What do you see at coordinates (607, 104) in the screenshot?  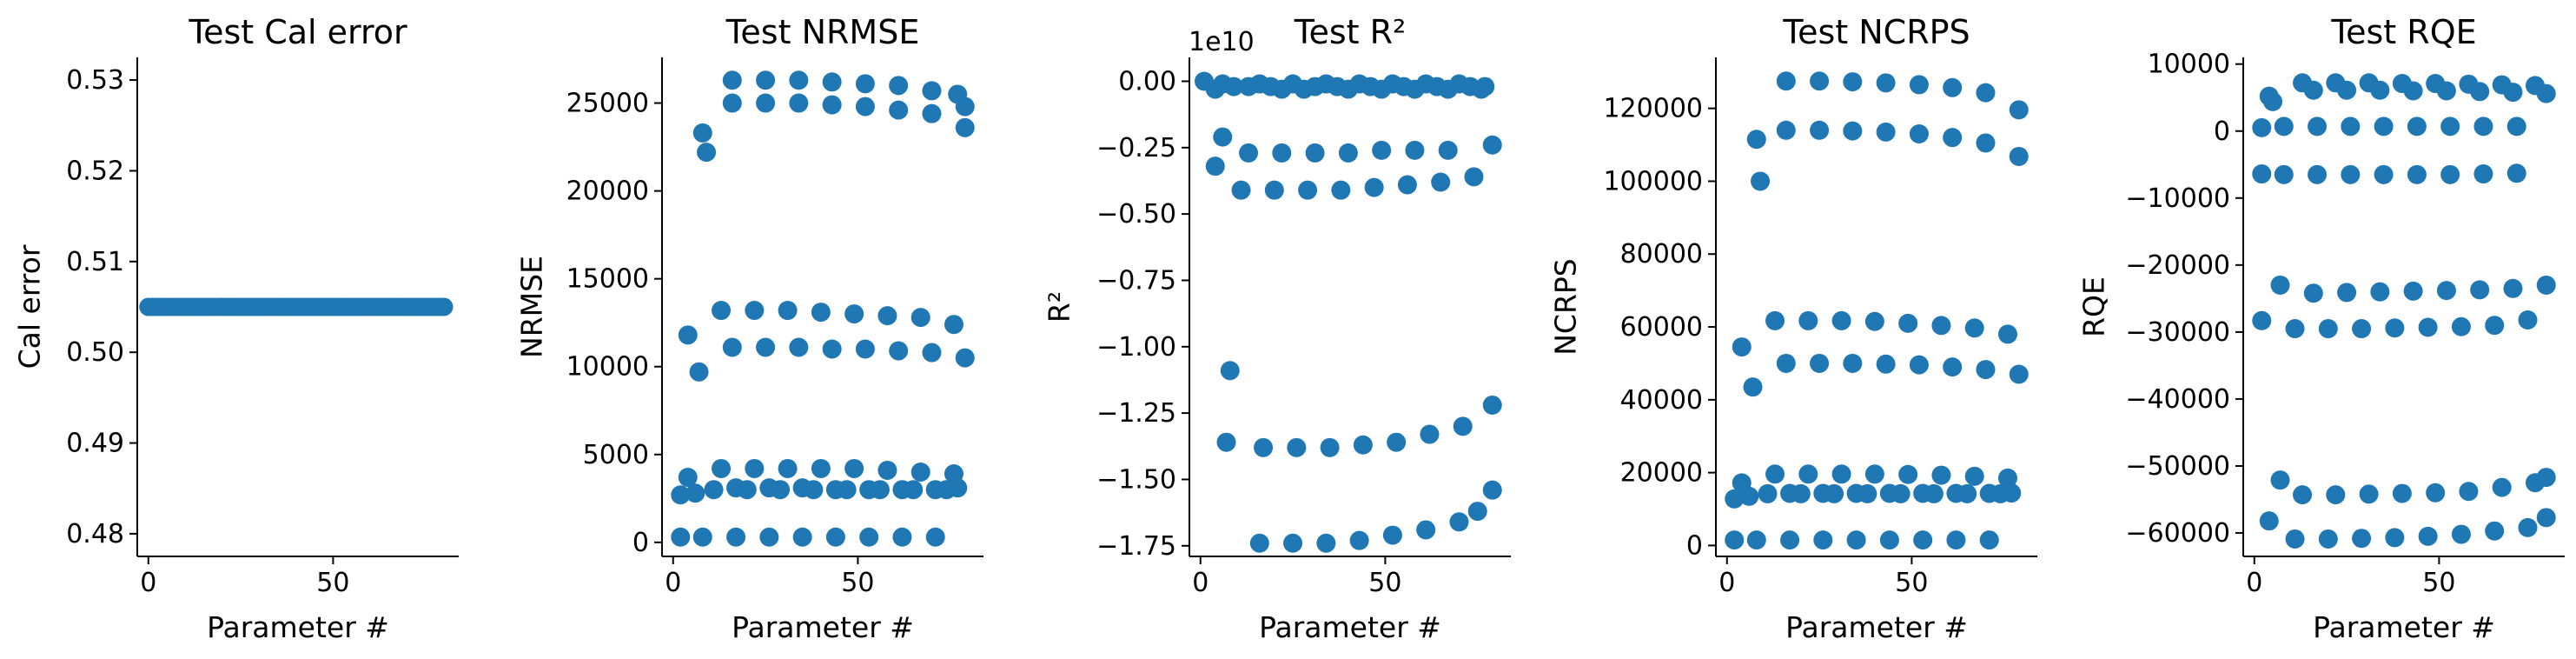 I see `y-tick-label: 25000` at bounding box center [607, 104].